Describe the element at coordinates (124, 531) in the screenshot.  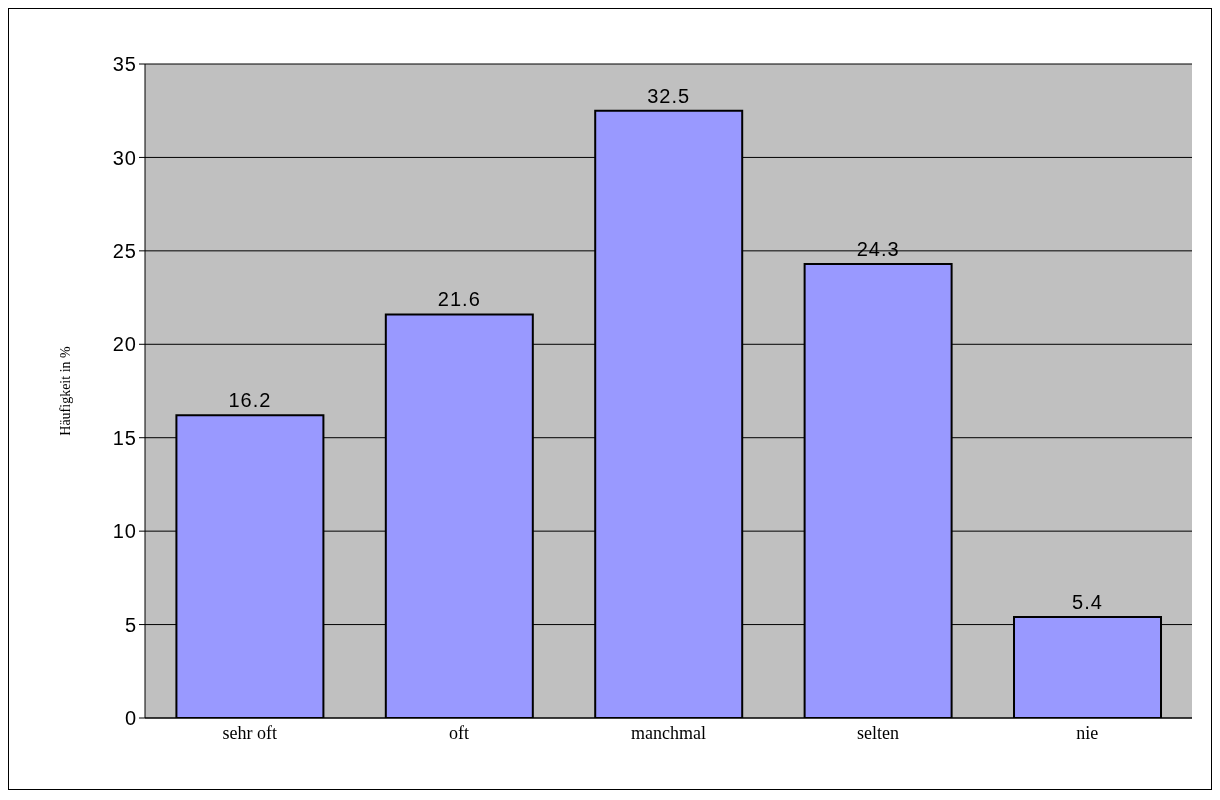
I see `y-tick-label: 10` at that location.